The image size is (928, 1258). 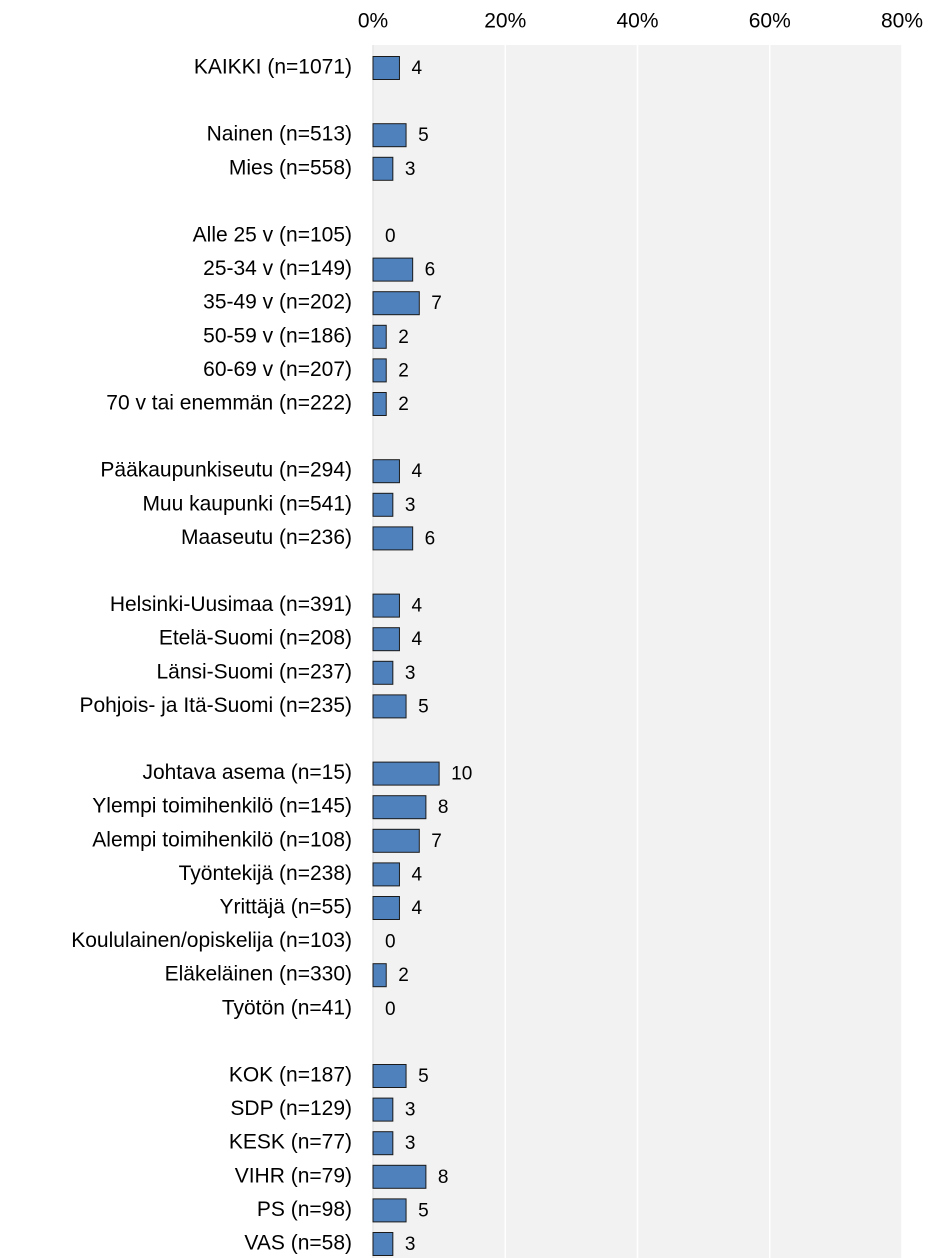 What do you see at coordinates (255, 638) in the screenshot?
I see `y-tick-label: Etelä-Suomi (n=208)` at bounding box center [255, 638].